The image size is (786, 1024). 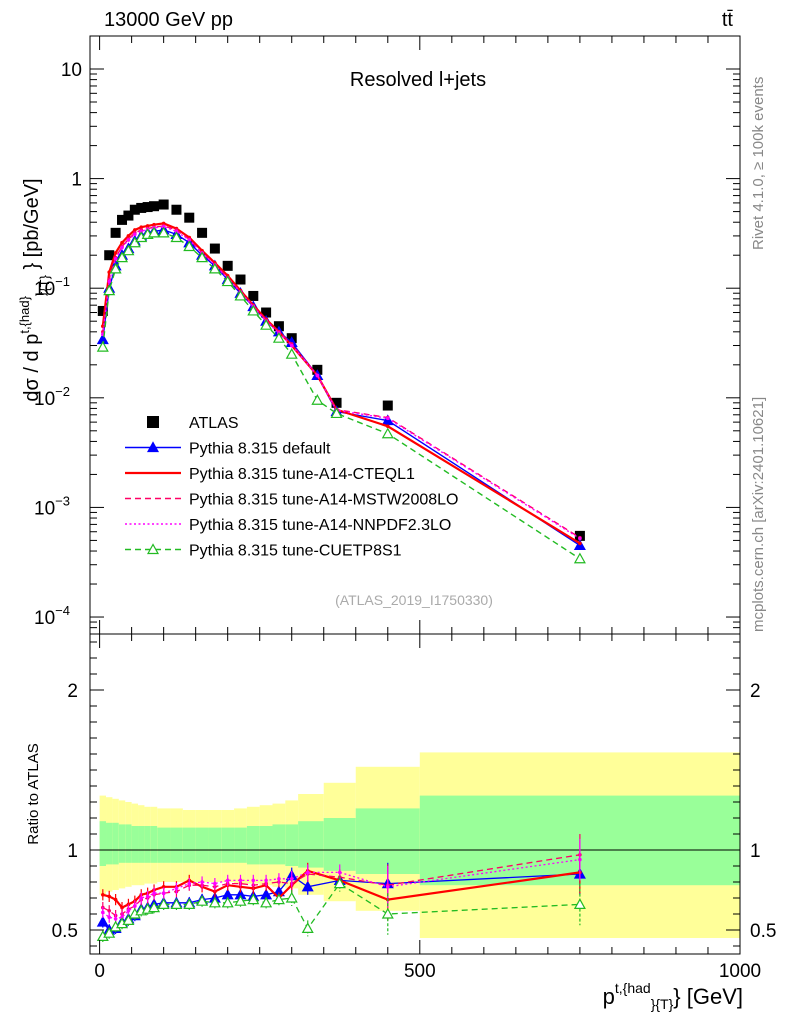 I want to click on legend-item: Pythia 8.315 default, so click(x=228, y=449).